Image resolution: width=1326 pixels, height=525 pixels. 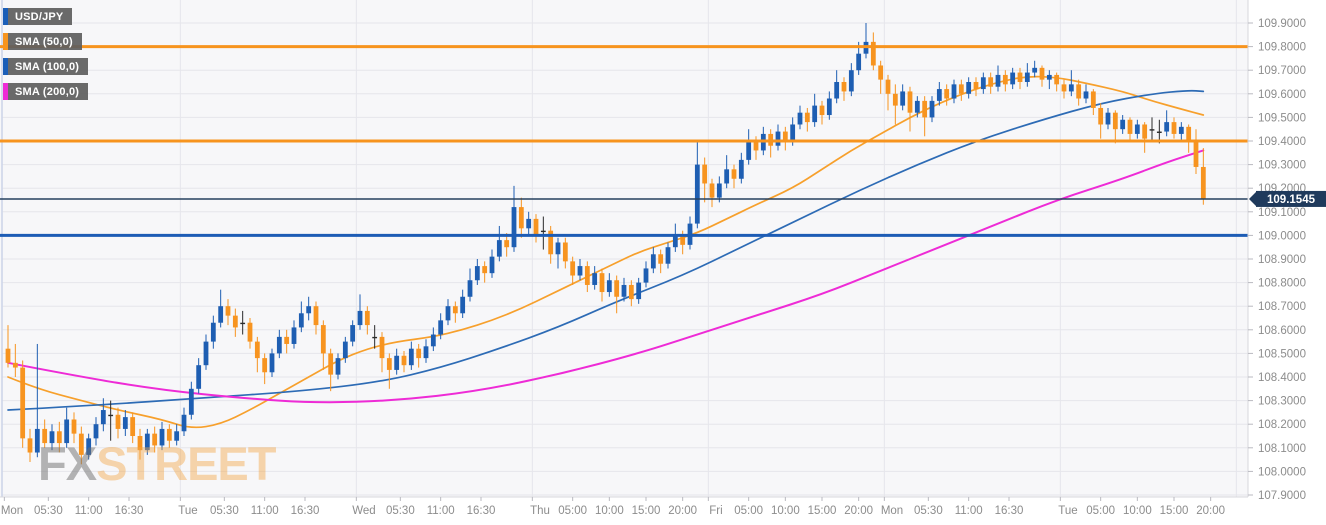 What do you see at coordinates (1282, 307) in the screenshot?
I see `price-axis-label: 108.7000` at bounding box center [1282, 307].